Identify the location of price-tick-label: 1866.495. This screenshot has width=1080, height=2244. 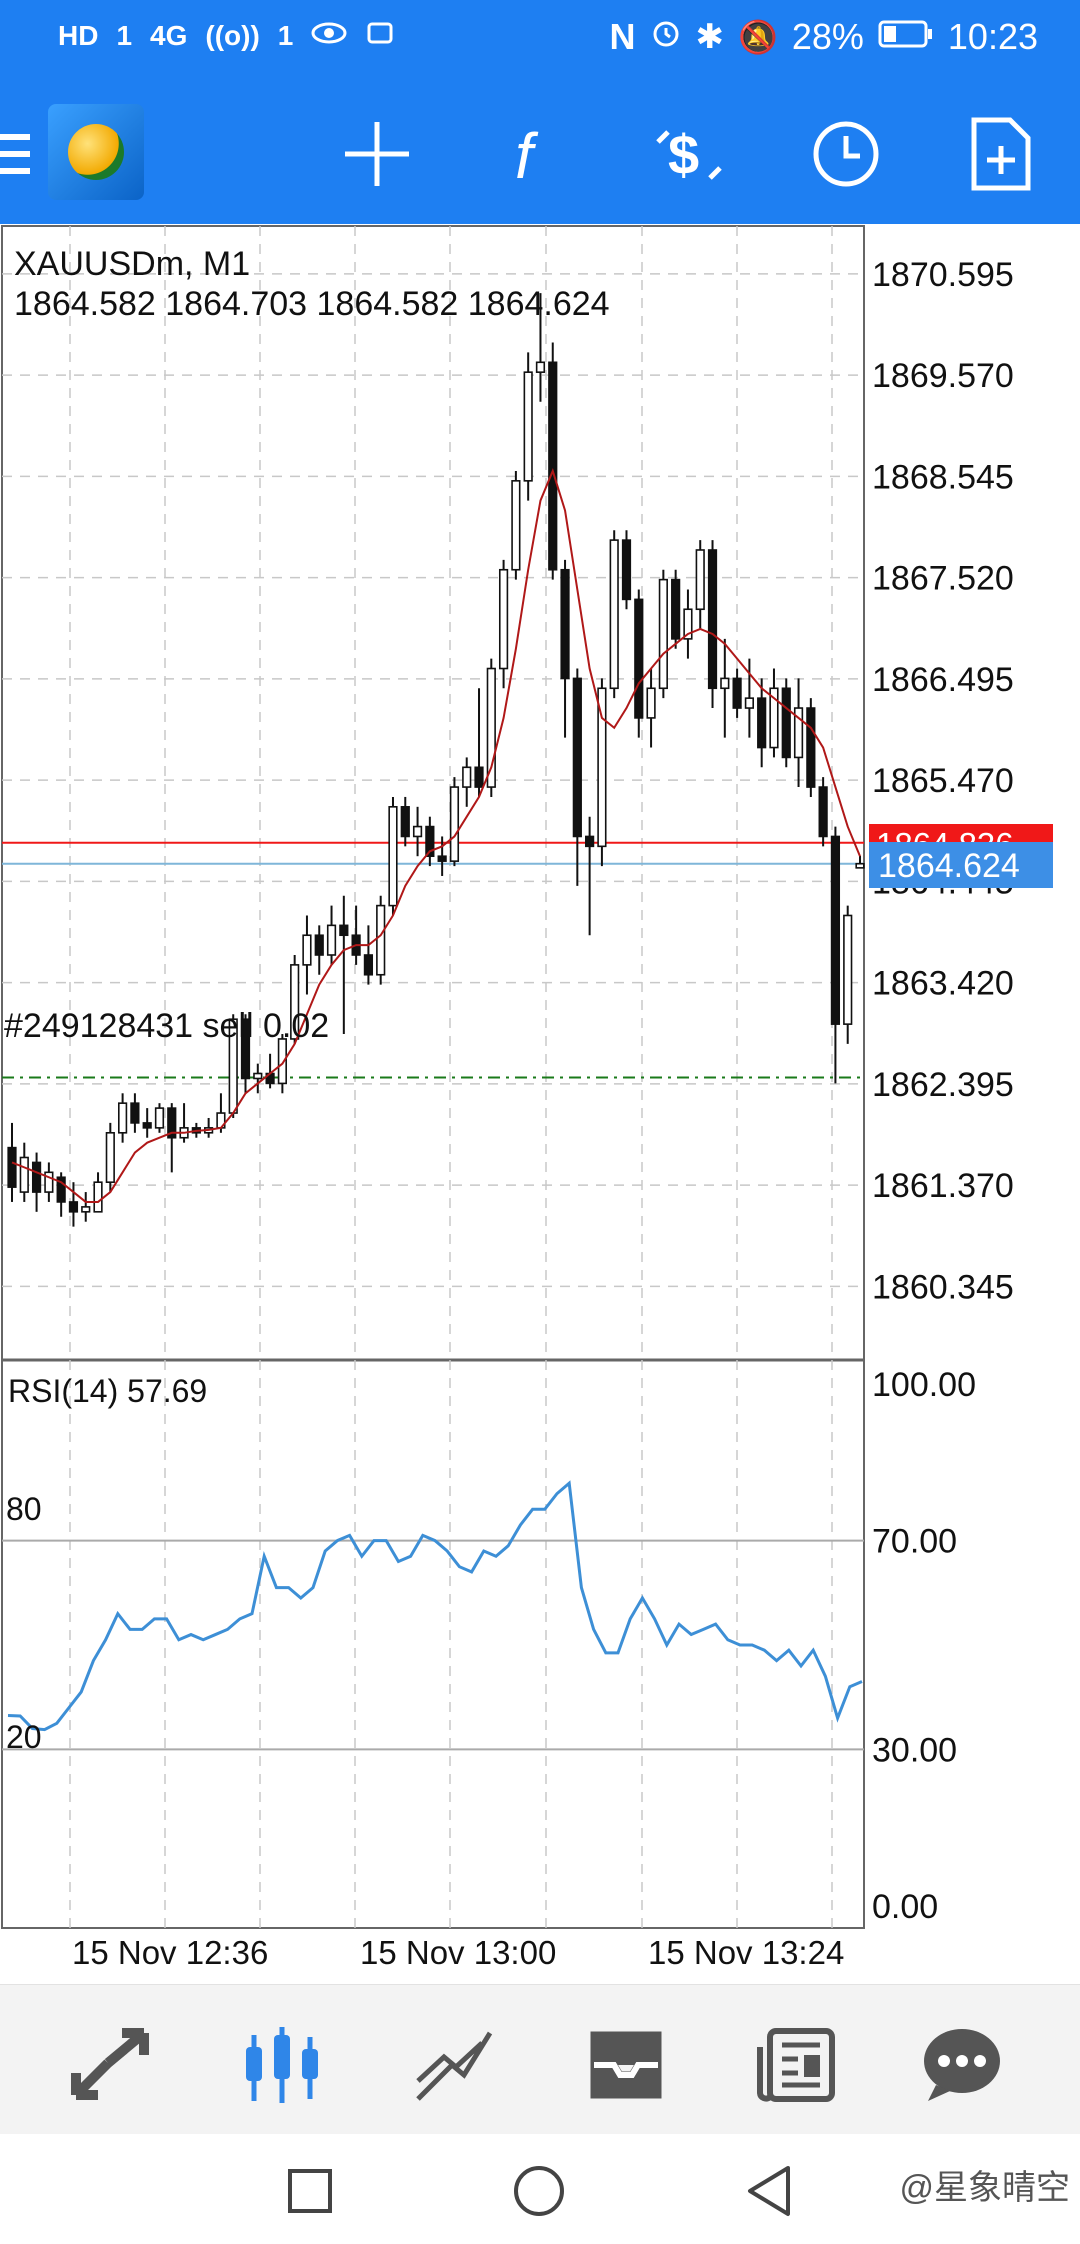
(943, 680).